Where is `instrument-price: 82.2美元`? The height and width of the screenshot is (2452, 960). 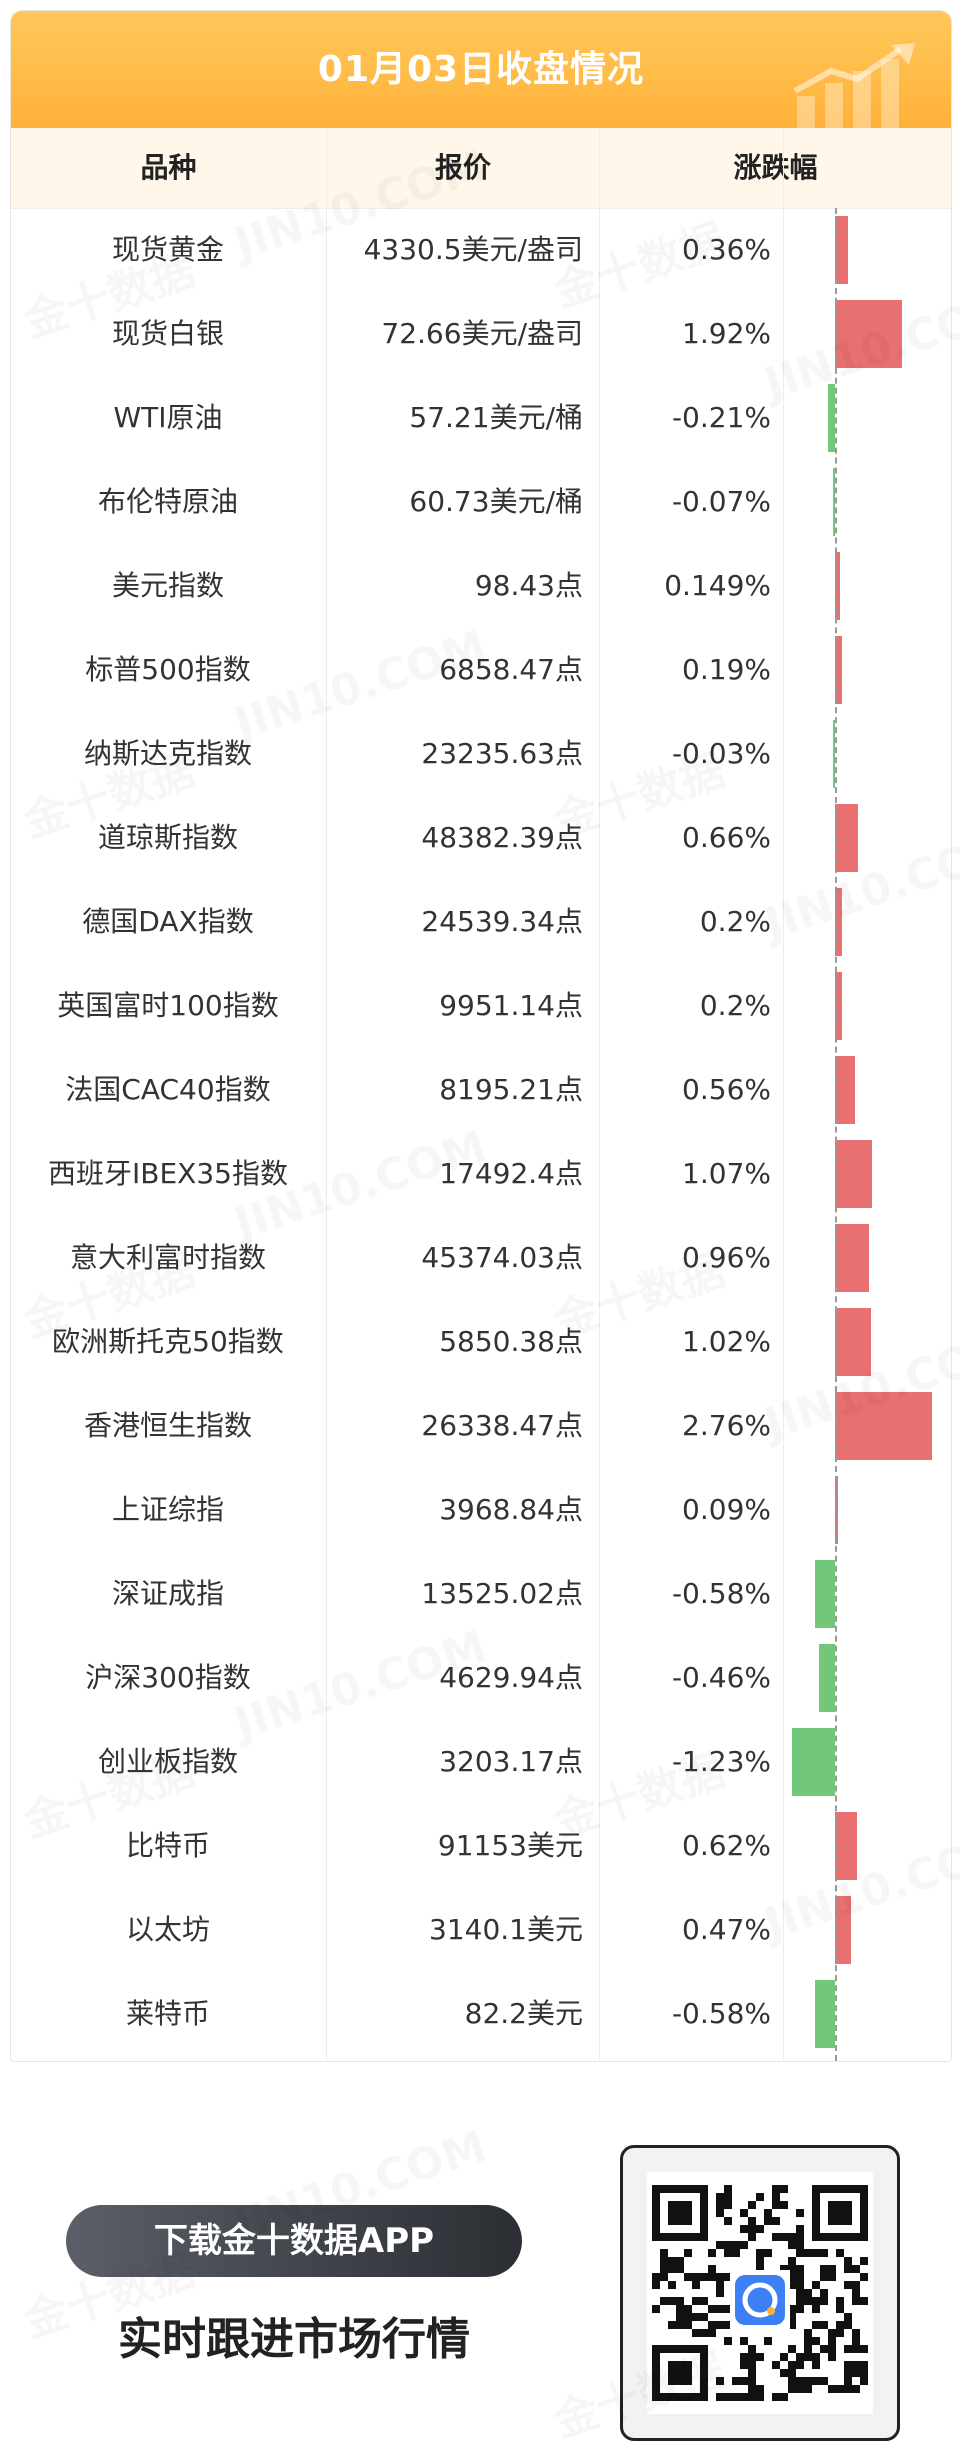
instrument-price: 82.2美元 is located at coordinates (523, 2013).